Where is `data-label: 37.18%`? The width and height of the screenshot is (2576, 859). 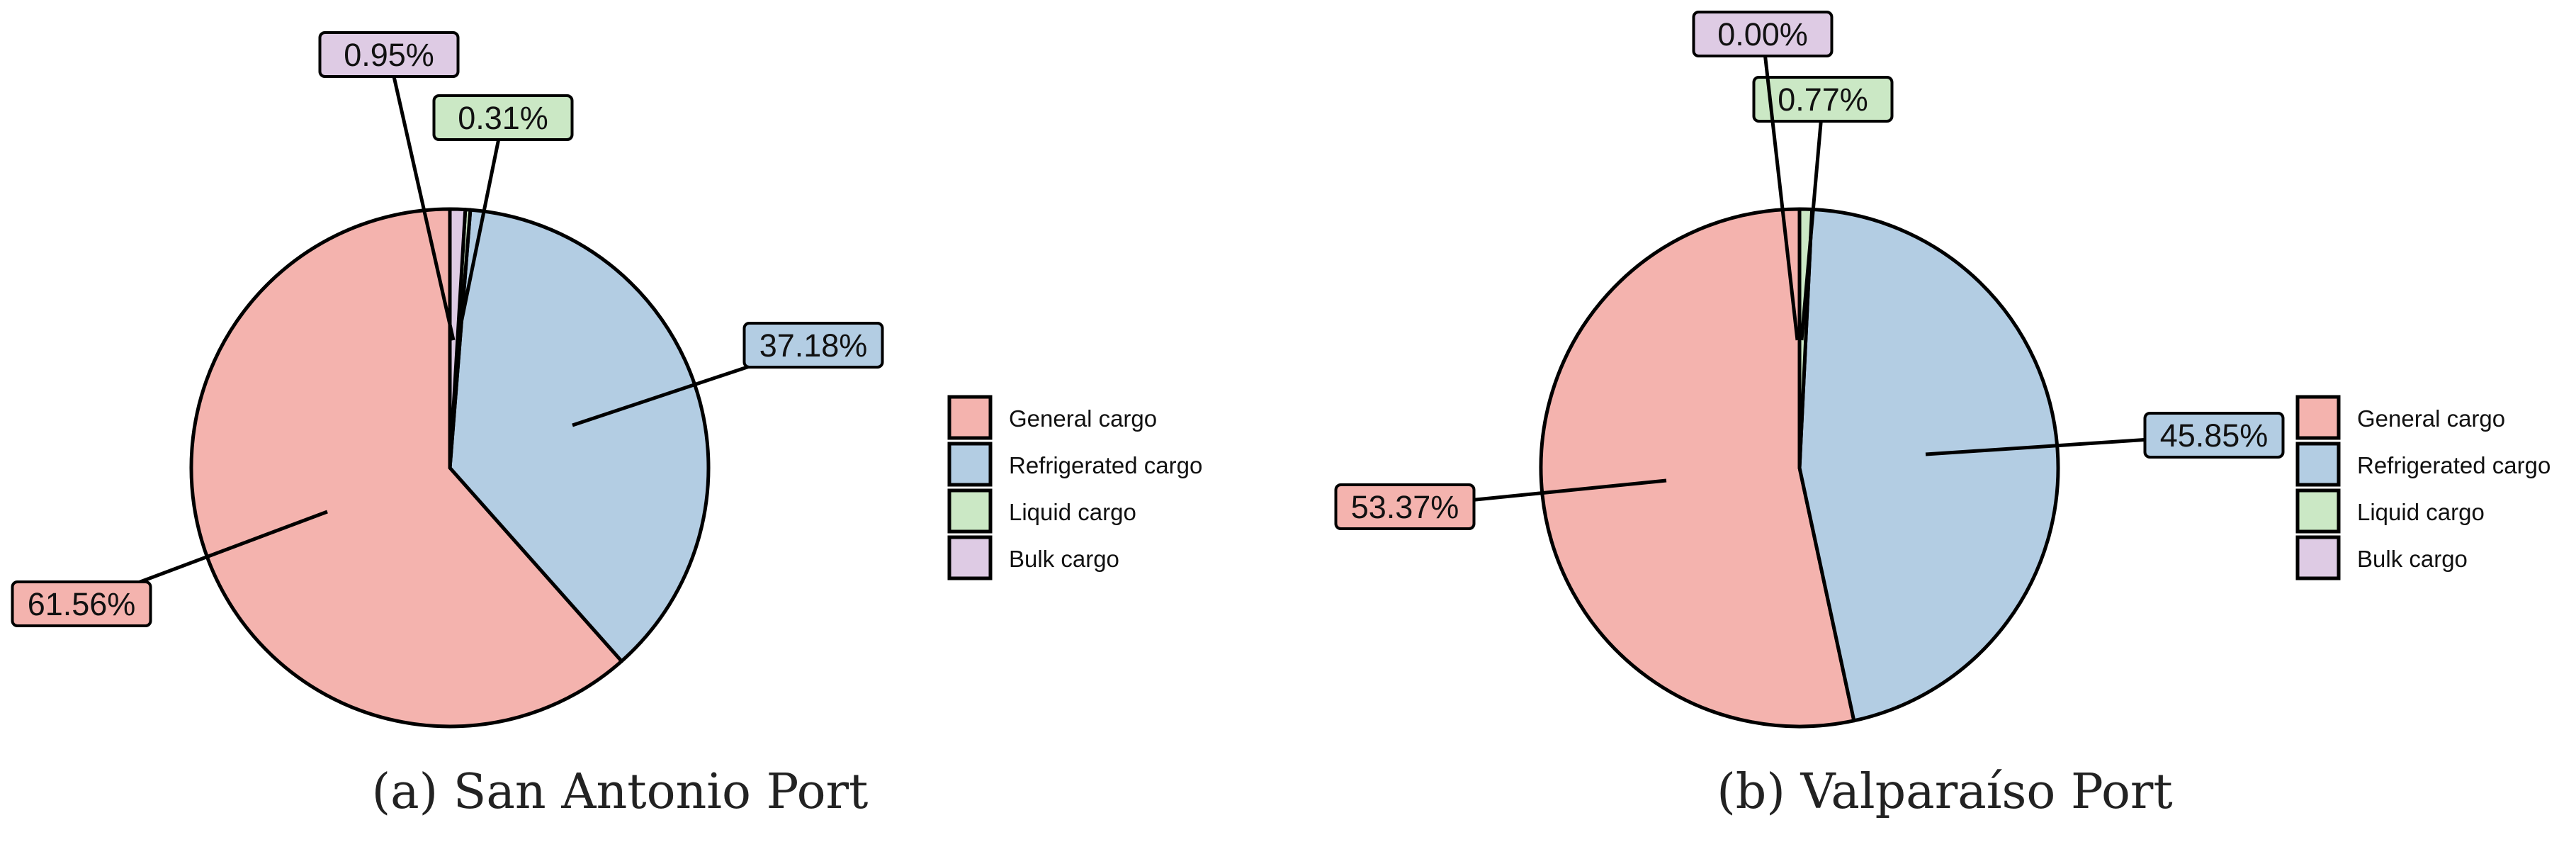
data-label: 37.18% is located at coordinates (813, 345).